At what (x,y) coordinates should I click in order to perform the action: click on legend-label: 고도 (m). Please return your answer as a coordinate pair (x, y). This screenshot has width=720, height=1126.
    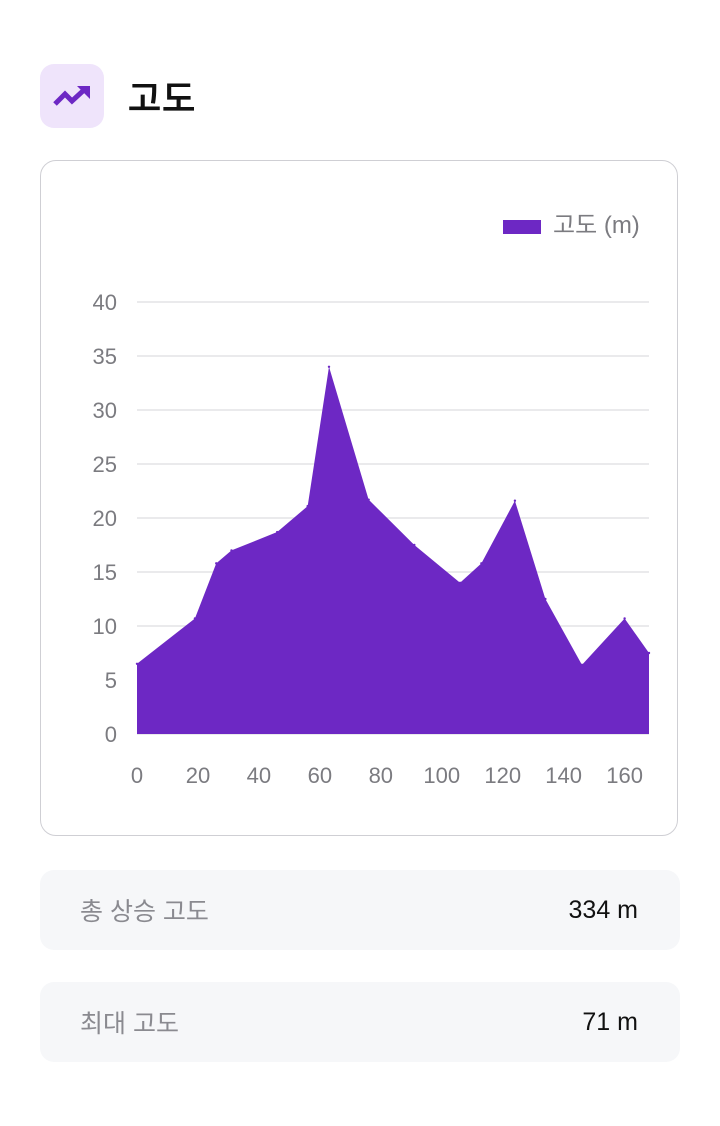
    Looking at the image, I should click on (596, 225).